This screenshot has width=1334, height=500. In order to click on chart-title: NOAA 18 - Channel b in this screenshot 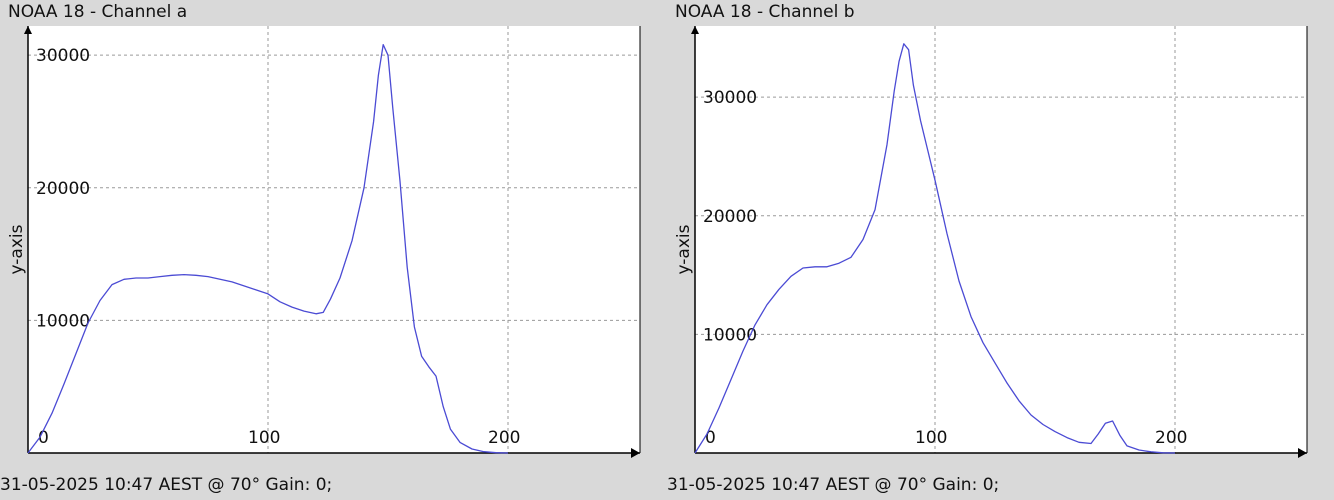, I will do `click(765, 12)`.